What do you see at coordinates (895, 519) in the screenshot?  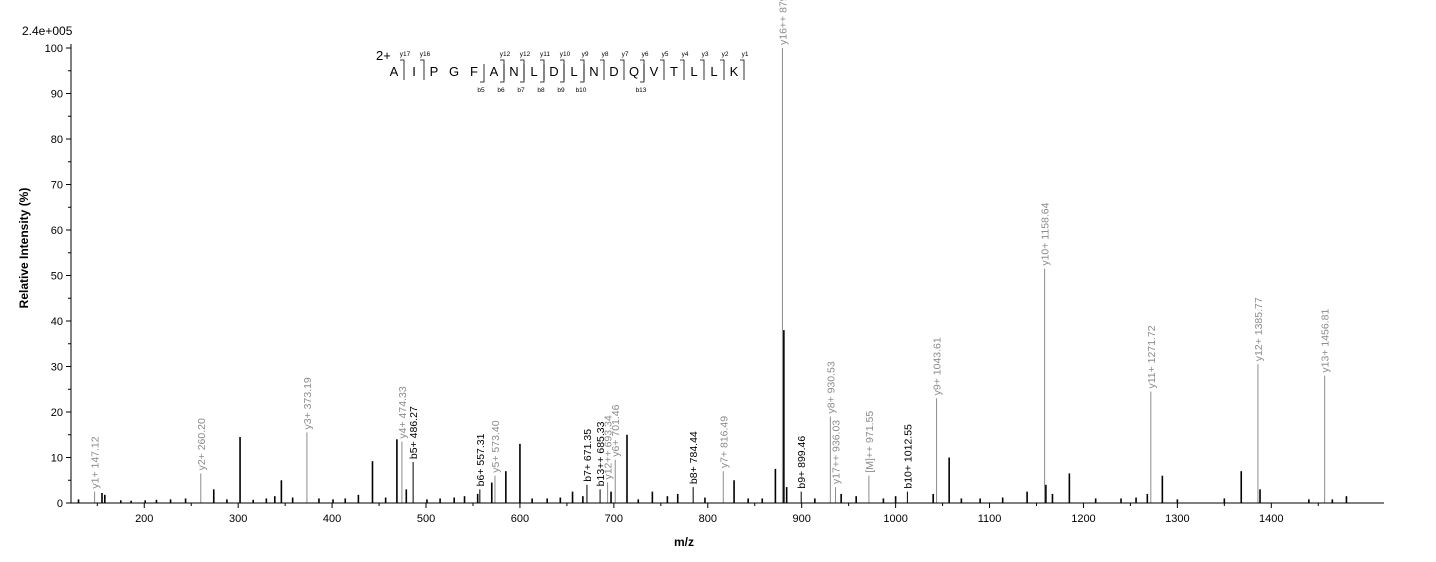 I see `x-tick-label: 1000` at bounding box center [895, 519].